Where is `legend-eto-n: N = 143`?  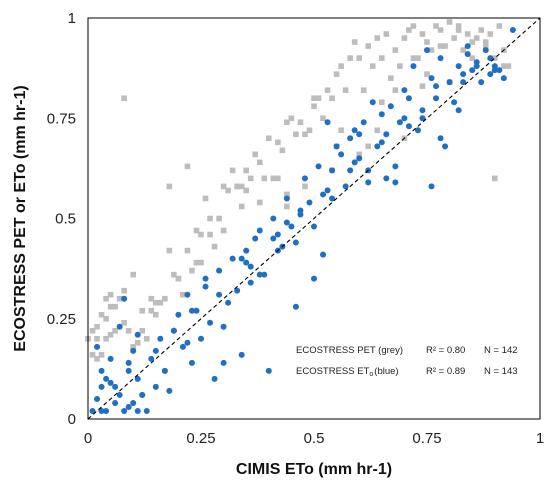
legend-eto-n: N = 143 is located at coordinates (501, 371).